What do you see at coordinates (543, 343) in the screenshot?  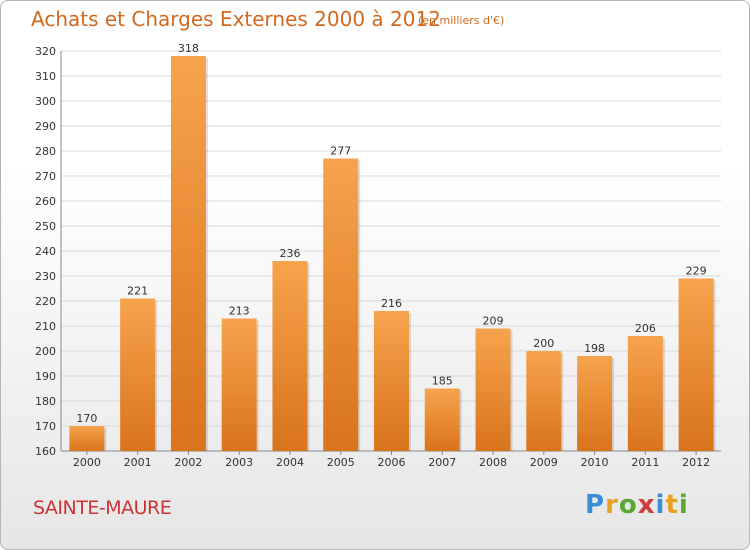 I see `value-label: 200` at bounding box center [543, 343].